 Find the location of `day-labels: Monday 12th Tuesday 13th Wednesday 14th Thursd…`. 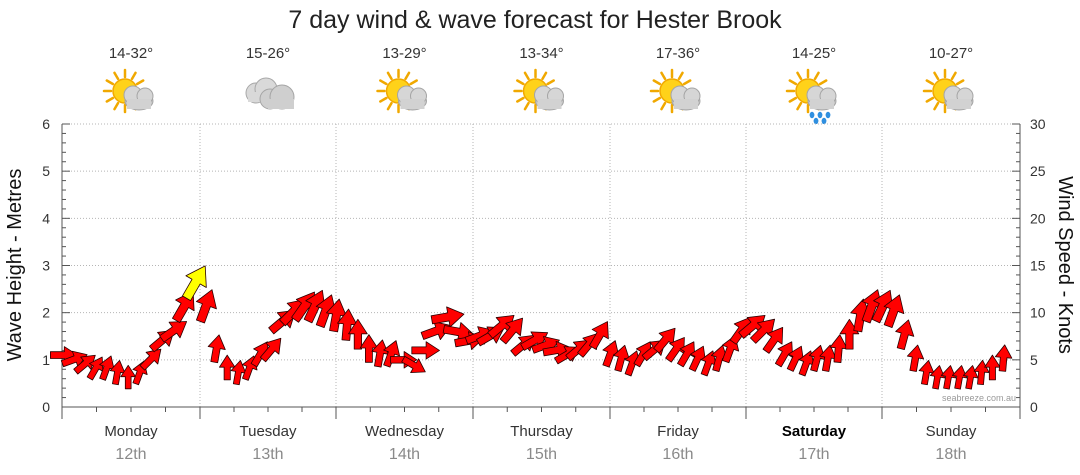

day-labels: Monday 12th Tuesday 13th Wednesday 14th Thursd… is located at coordinates (540, 443).